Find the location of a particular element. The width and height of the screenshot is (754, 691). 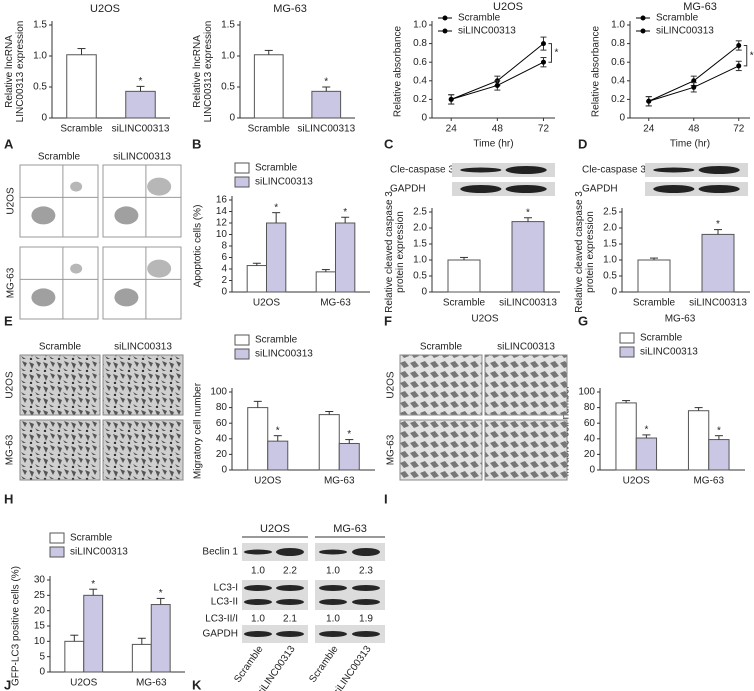

panel-letter: B is located at coordinates (196, 143).